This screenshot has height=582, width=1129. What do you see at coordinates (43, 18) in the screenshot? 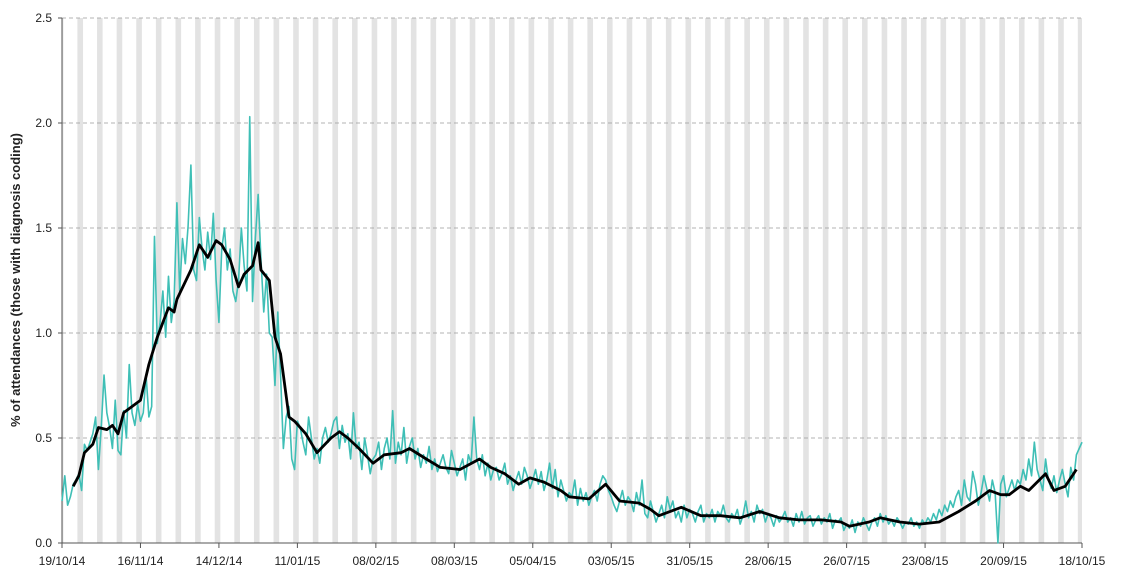
I see `y-tick-label: 2.5` at bounding box center [43, 18].